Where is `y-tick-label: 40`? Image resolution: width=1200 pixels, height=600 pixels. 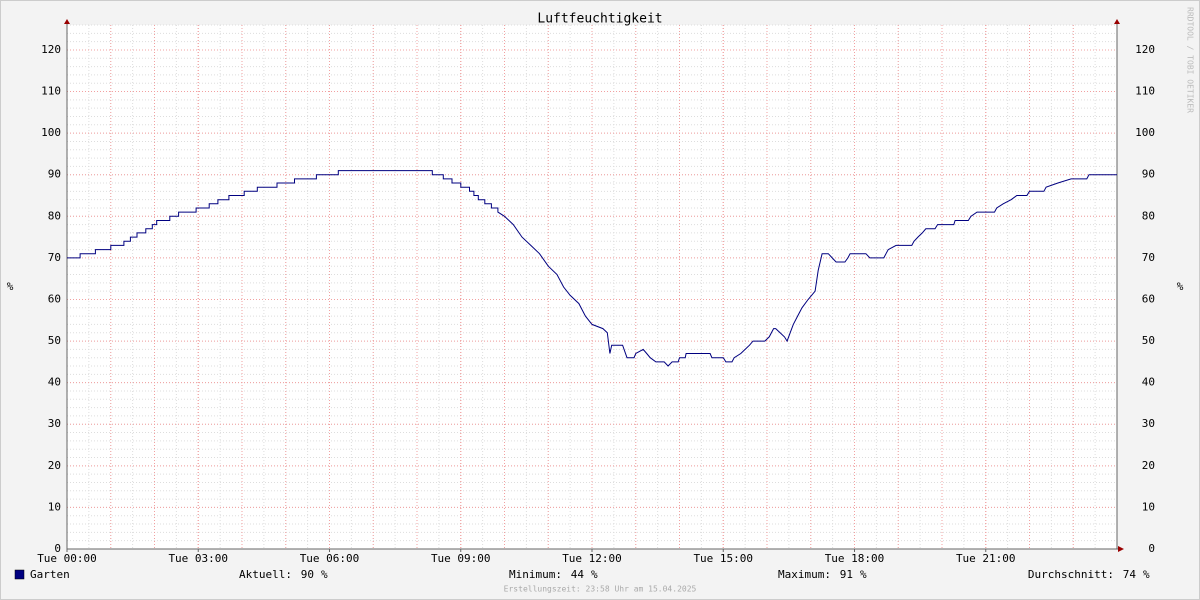
y-tick-label: 40 is located at coordinates (54, 382).